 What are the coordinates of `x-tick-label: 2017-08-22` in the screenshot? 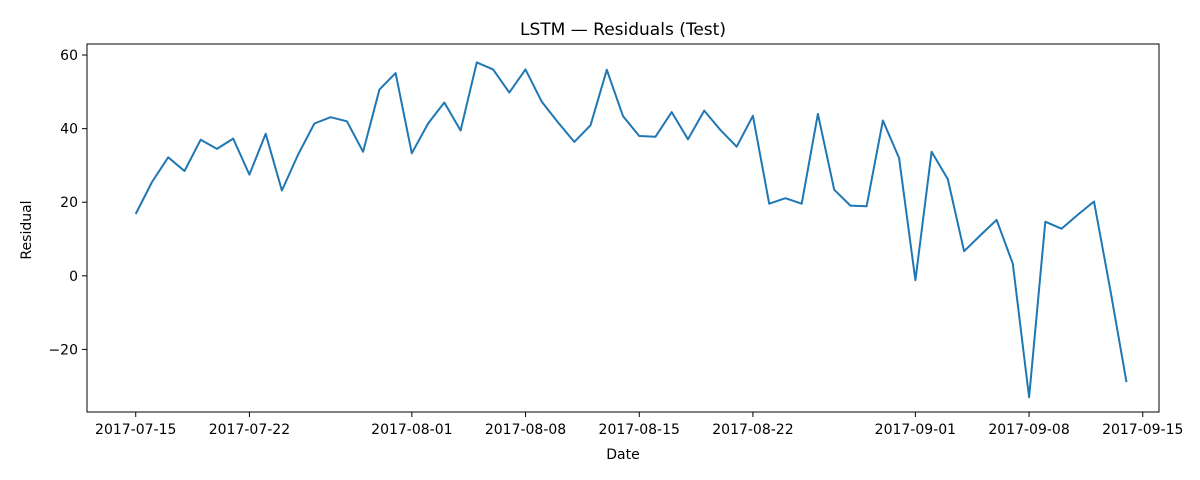 It's located at (752, 430).